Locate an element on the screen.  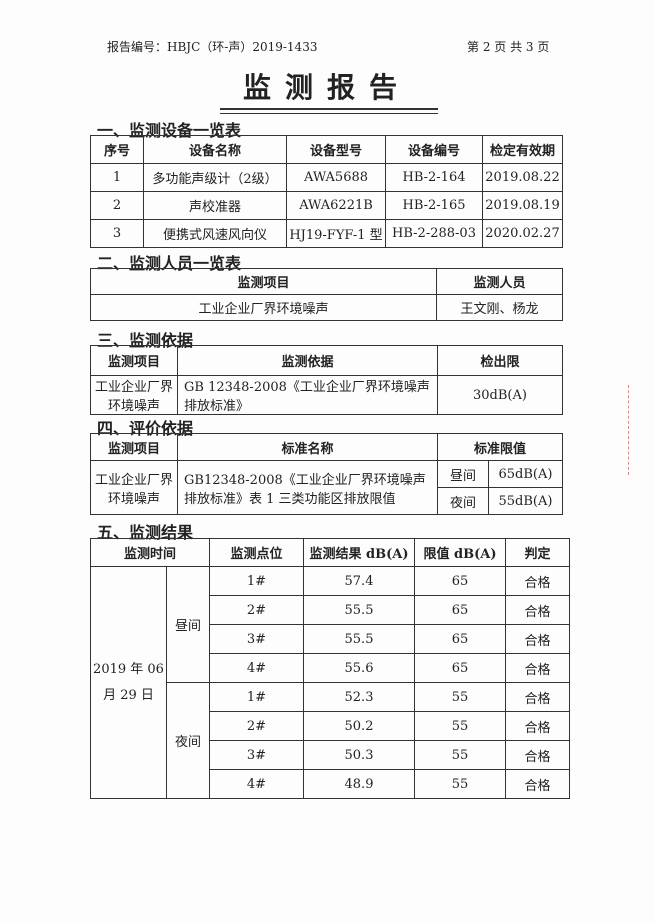
cell: 57.4 is located at coordinates (359, 581).